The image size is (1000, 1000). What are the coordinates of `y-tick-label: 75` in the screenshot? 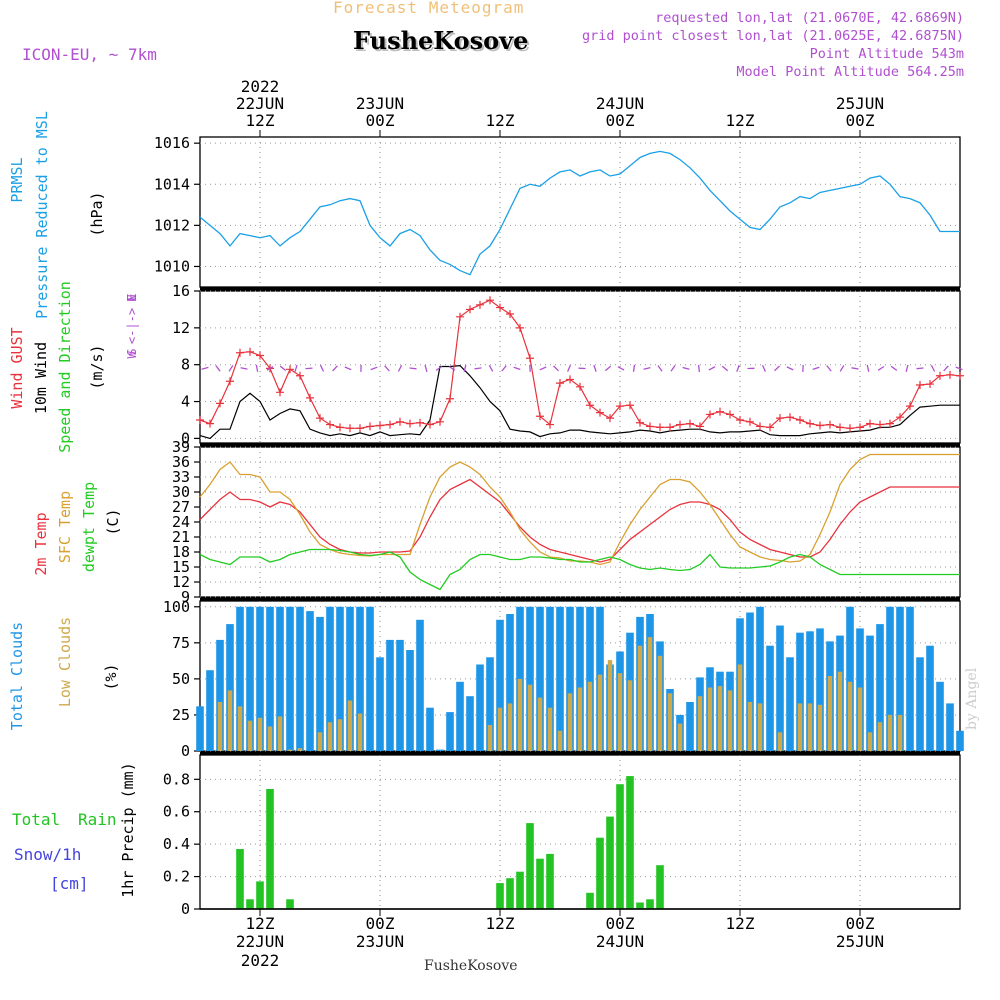 It's located at (181, 643).